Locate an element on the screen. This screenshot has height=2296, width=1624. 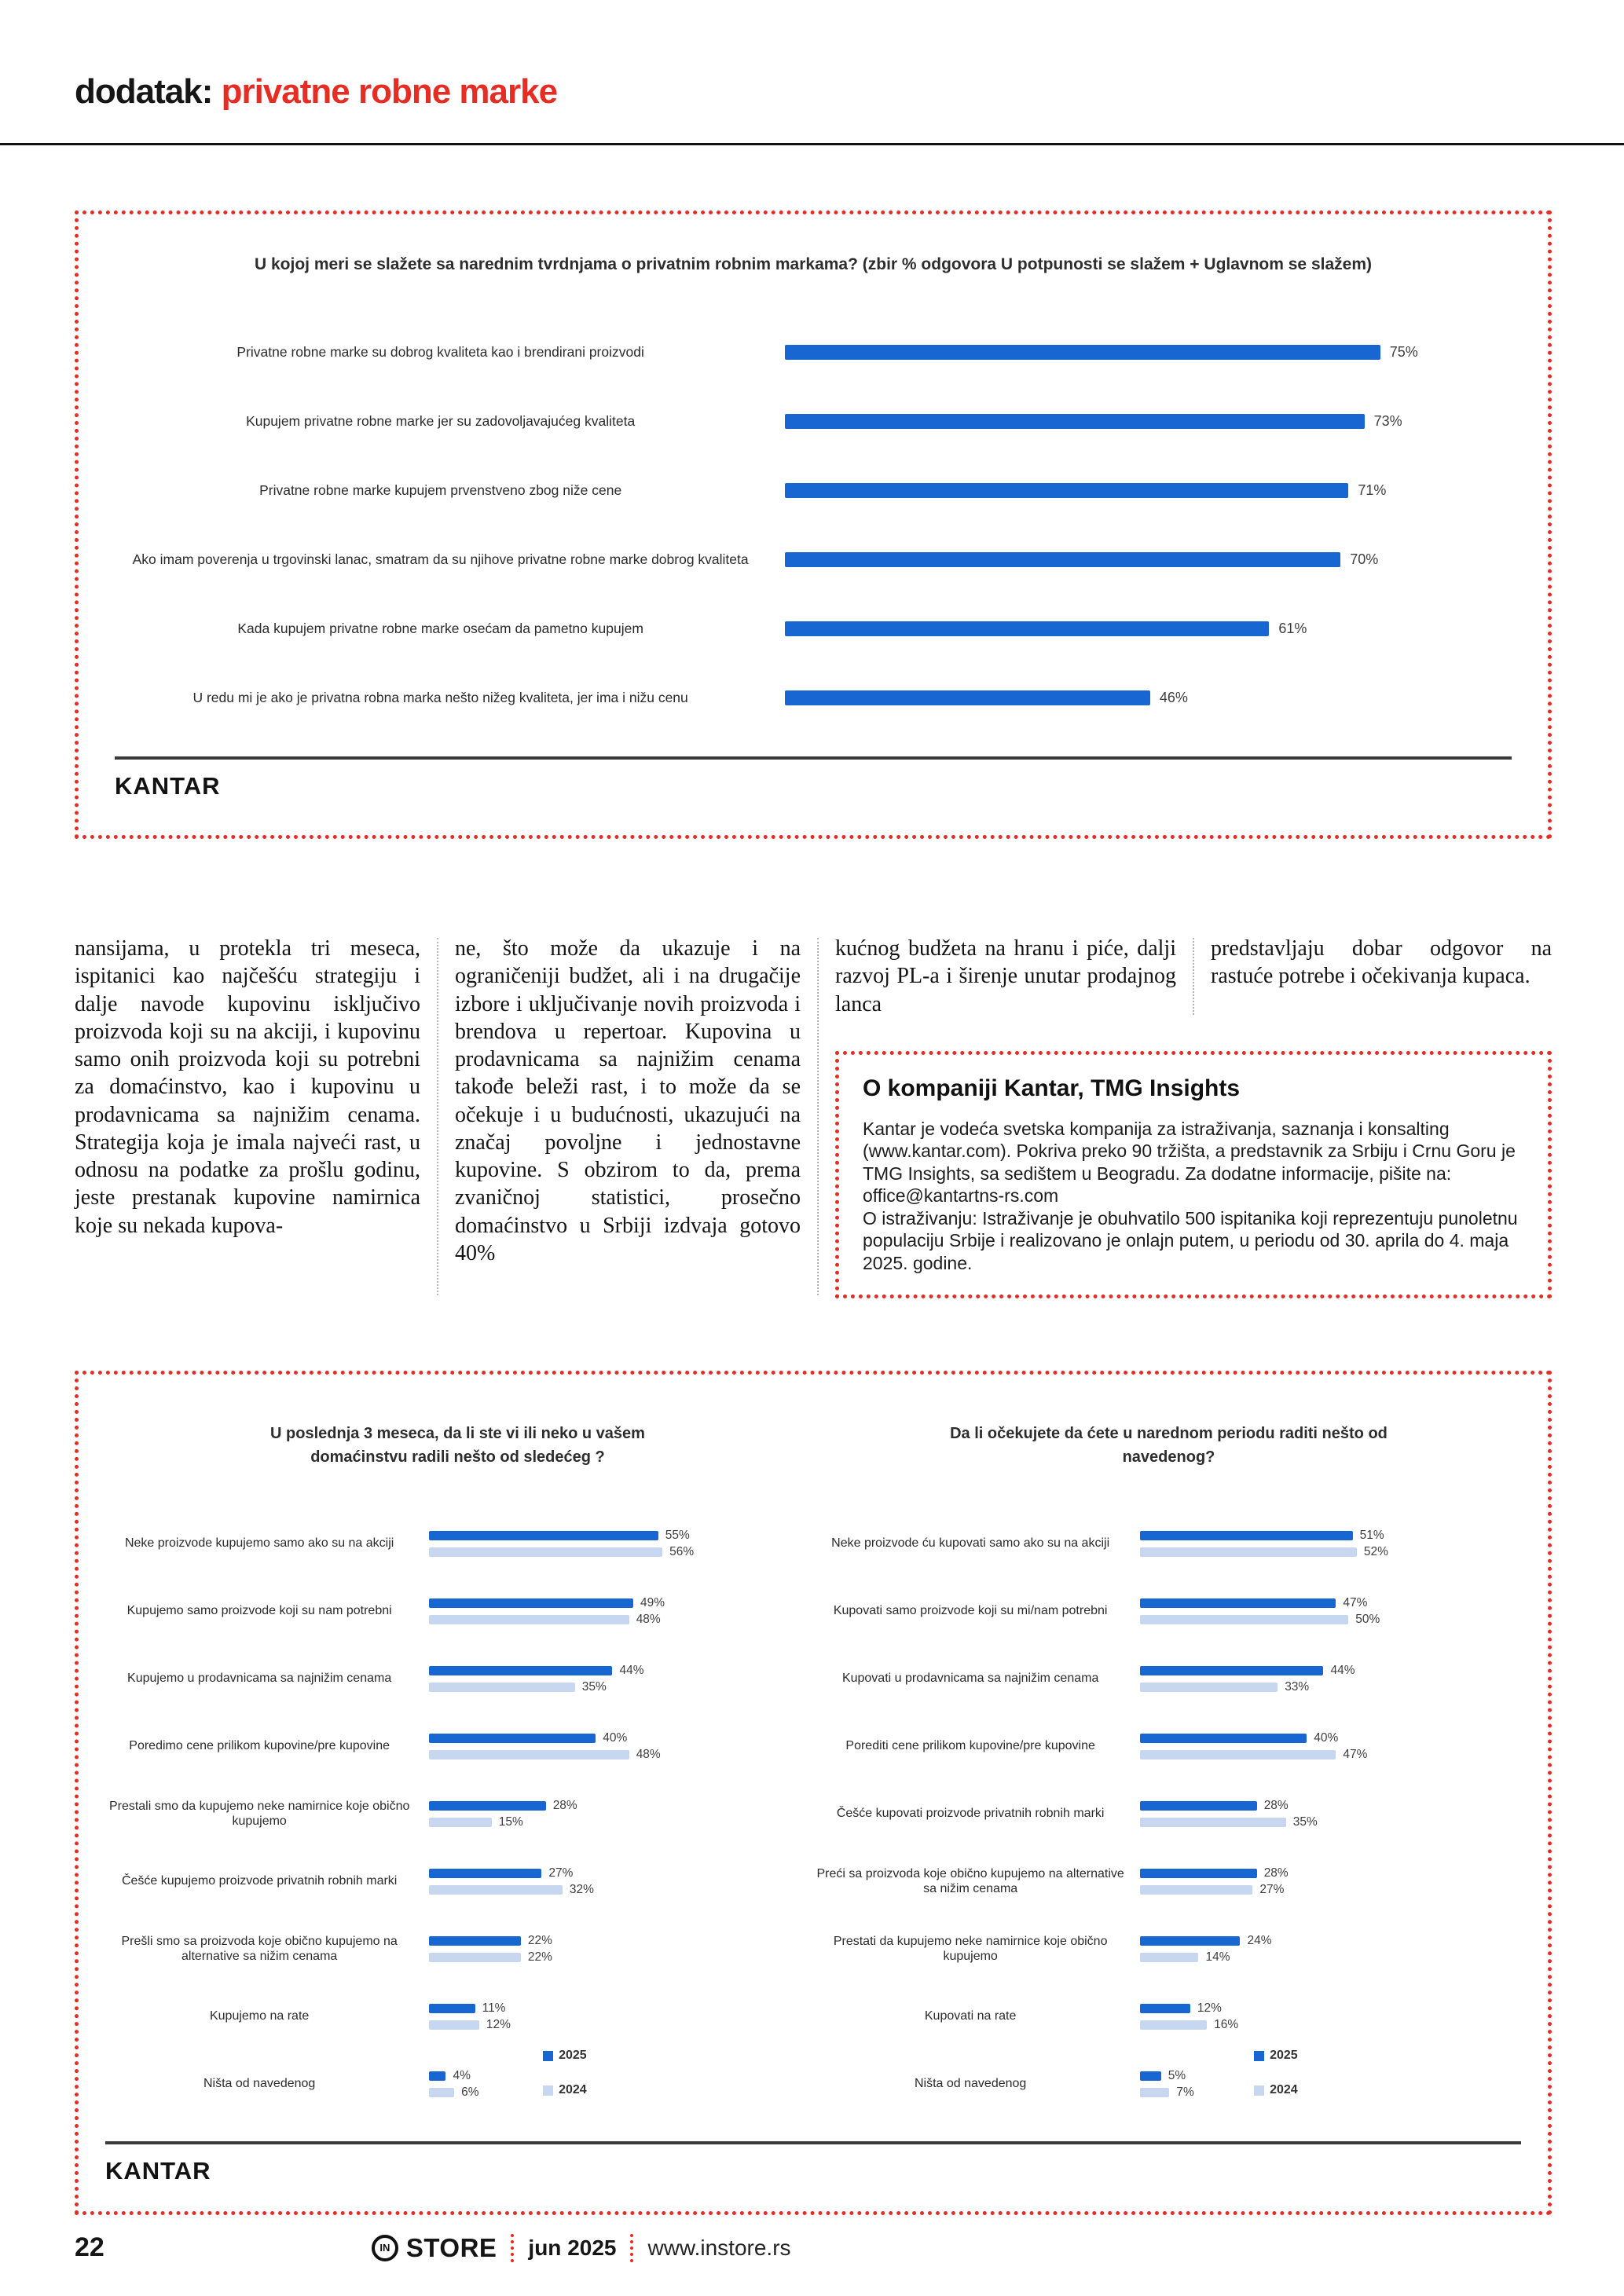
chart-row: Ništa od navedenog 4% 6% is located at coordinates (458, 2084).